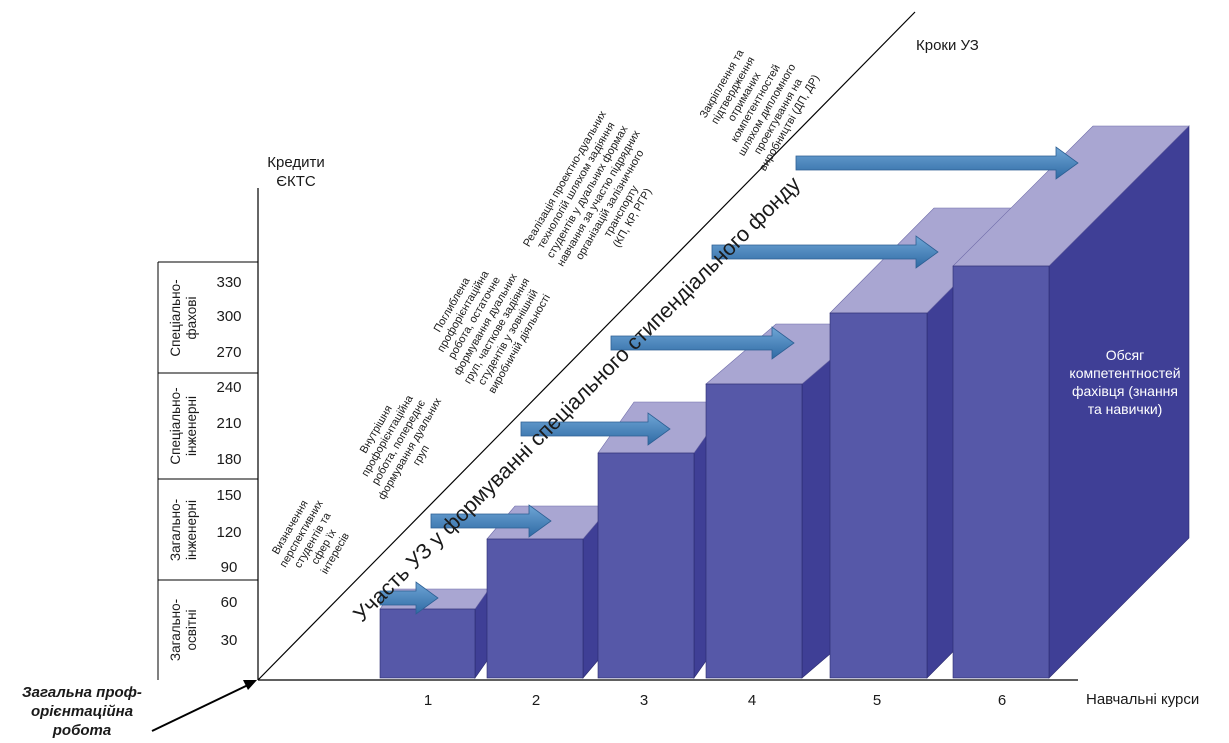 This screenshot has width=1229, height=743. I want to click on x-tick-label: 4, so click(752, 700).